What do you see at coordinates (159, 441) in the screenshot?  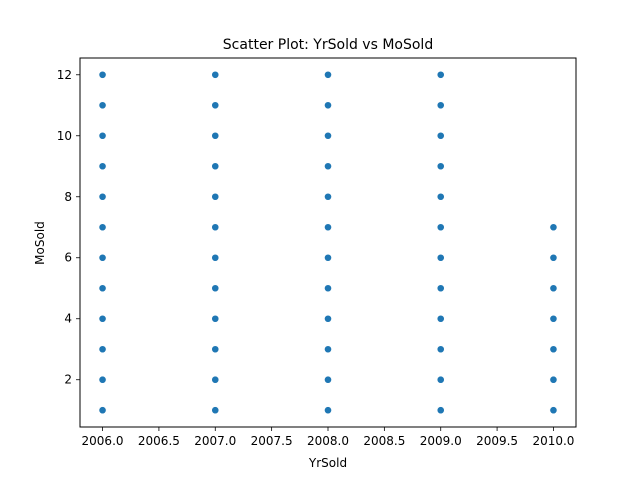 I see `x-tick-label: 2006.5` at bounding box center [159, 441].